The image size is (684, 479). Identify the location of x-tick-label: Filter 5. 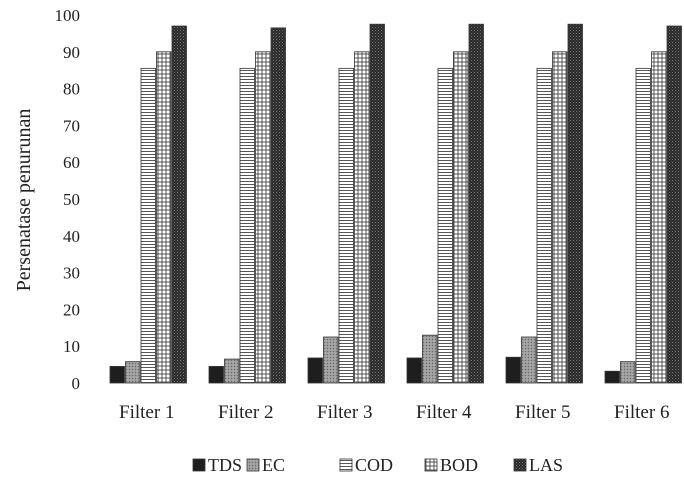
(542, 412).